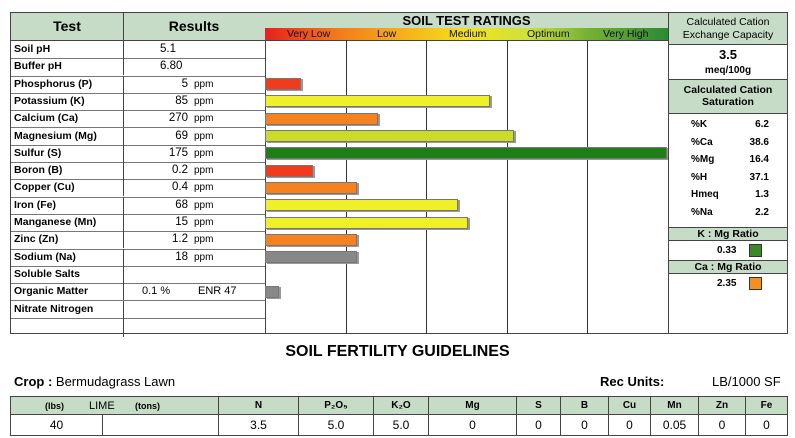 This screenshot has width=795, height=438. I want to click on rating-category-label: Low, so click(387, 34).